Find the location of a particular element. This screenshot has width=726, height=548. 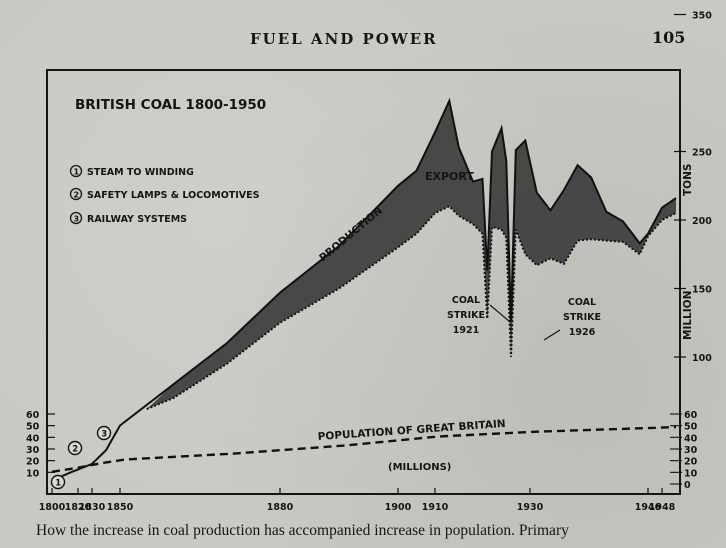

x-tick-label: 1830 is located at coordinates (92, 507).